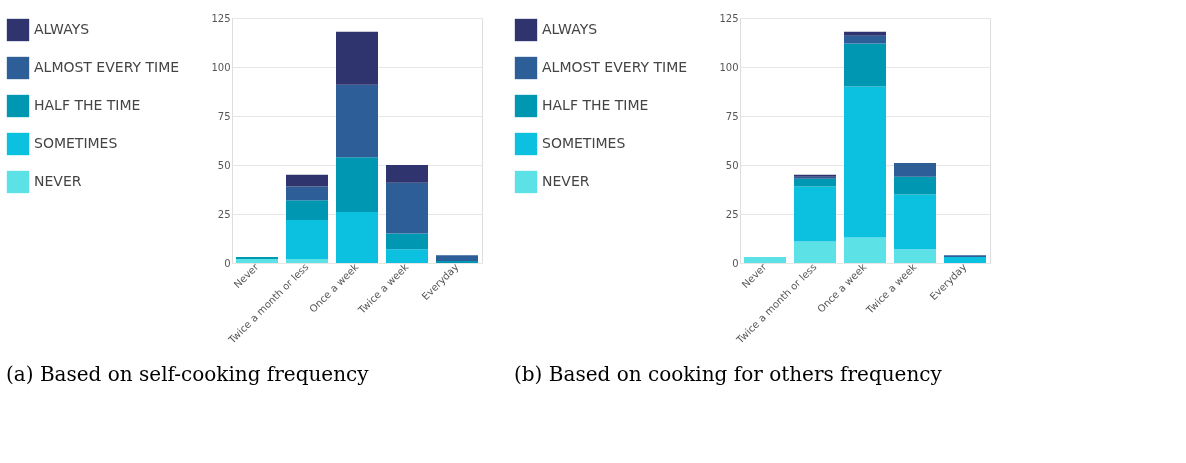 The image size is (1186, 463). What do you see at coordinates (188, 373) in the screenshot?
I see `text: (a) Based on self-cooking frequency` at bounding box center [188, 373].